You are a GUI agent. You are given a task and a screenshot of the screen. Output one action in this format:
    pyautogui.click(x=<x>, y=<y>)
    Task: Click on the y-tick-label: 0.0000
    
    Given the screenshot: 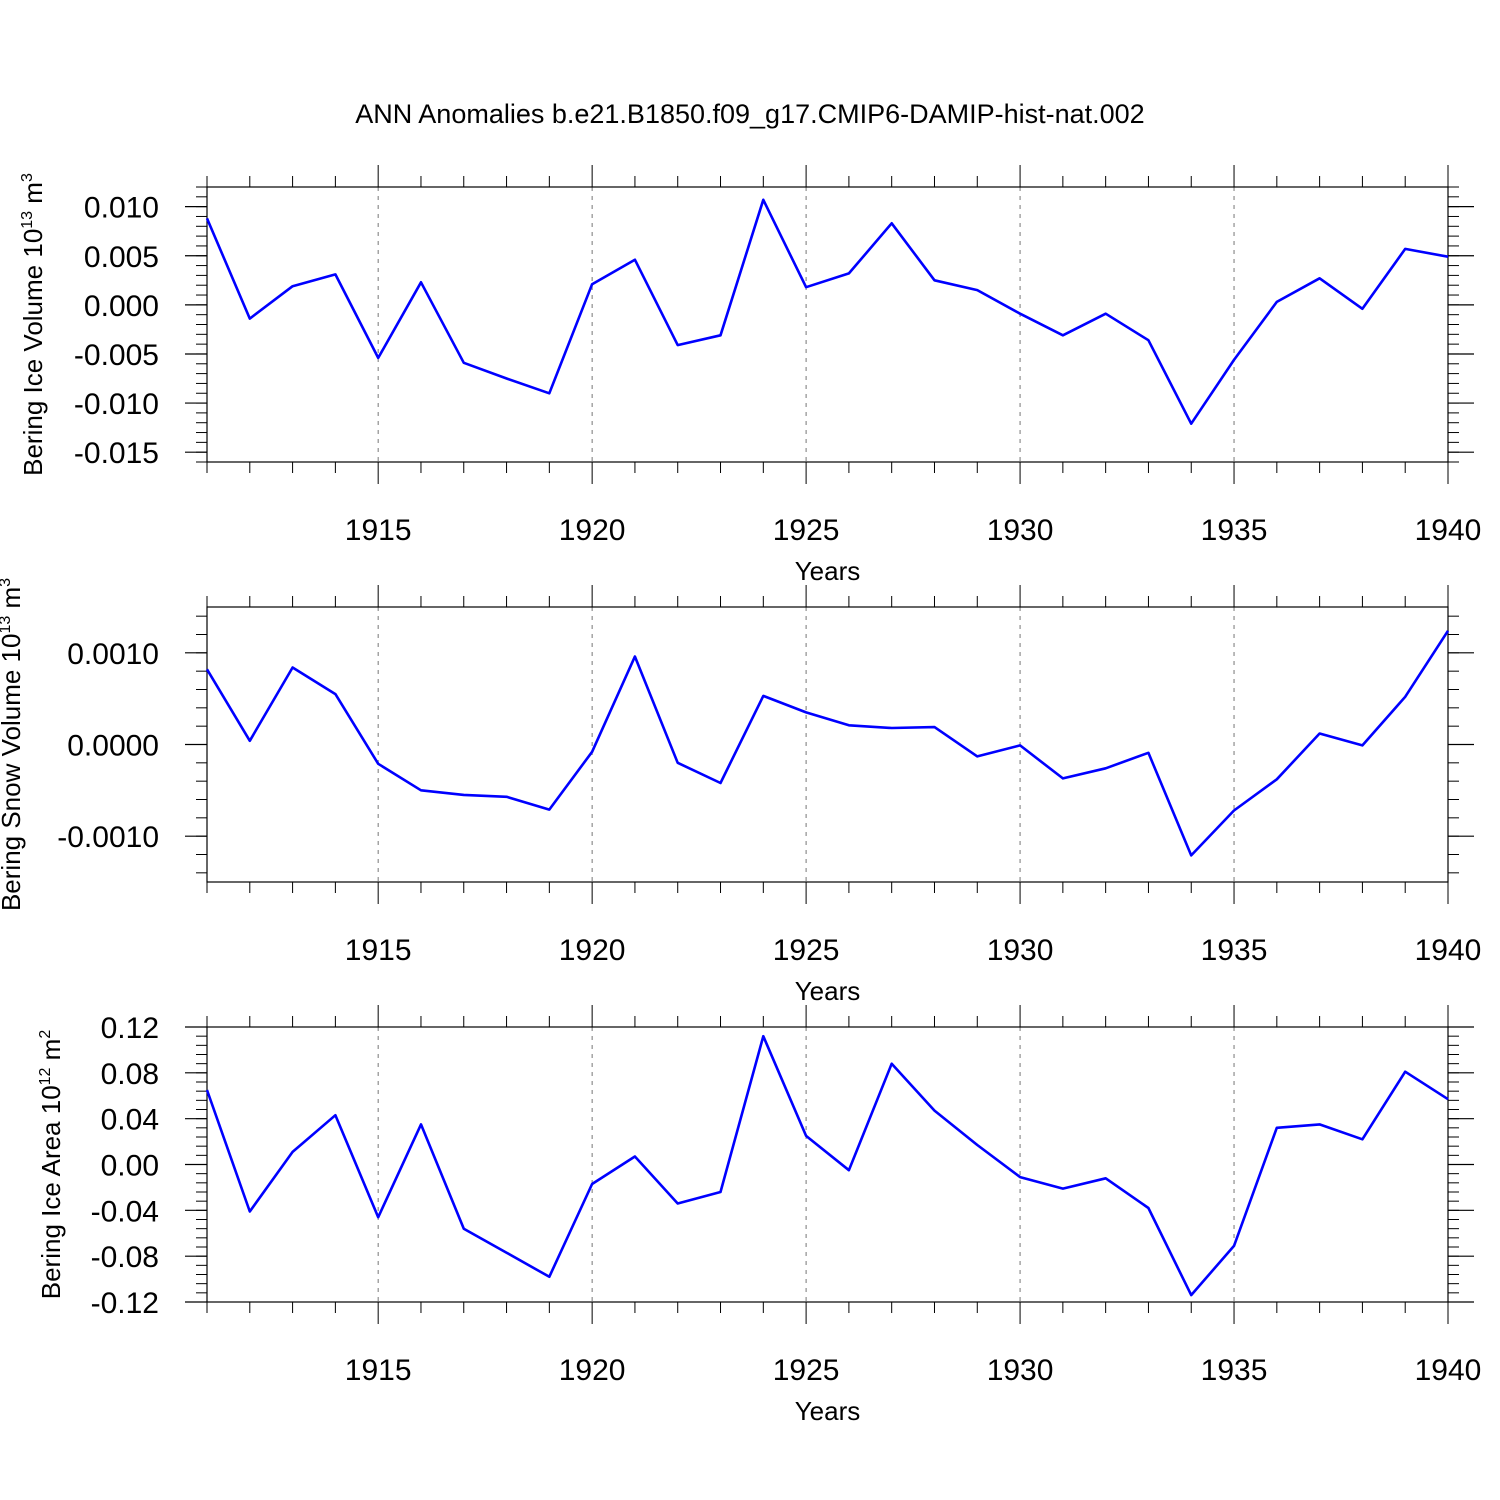 What is the action you would take?
    pyautogui.click(x=113, y=746)
    